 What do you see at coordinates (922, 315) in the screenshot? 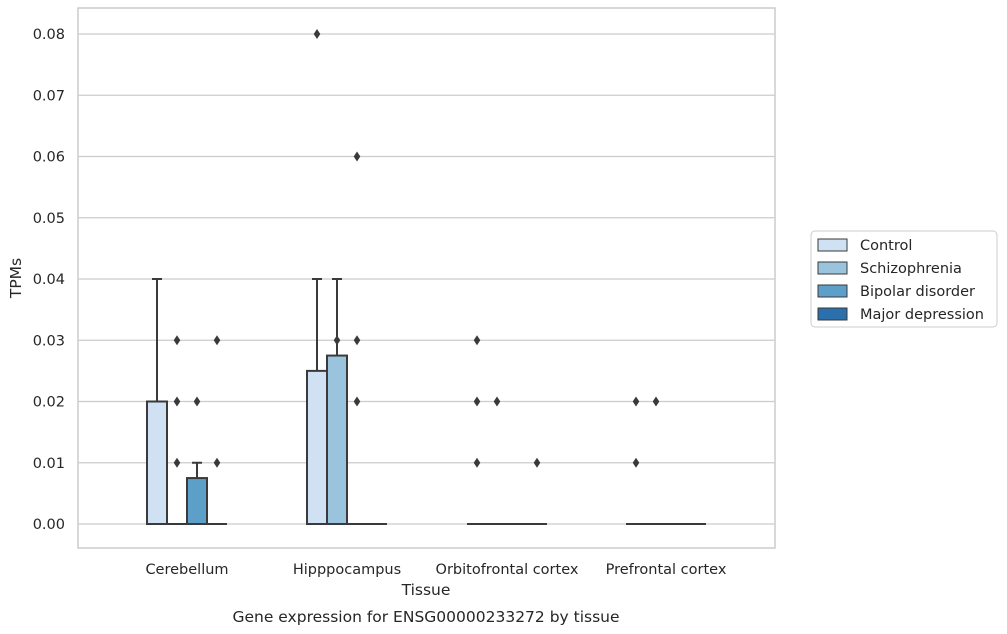
I see `legend-label: Major depression` at bounding box center [922, 315].